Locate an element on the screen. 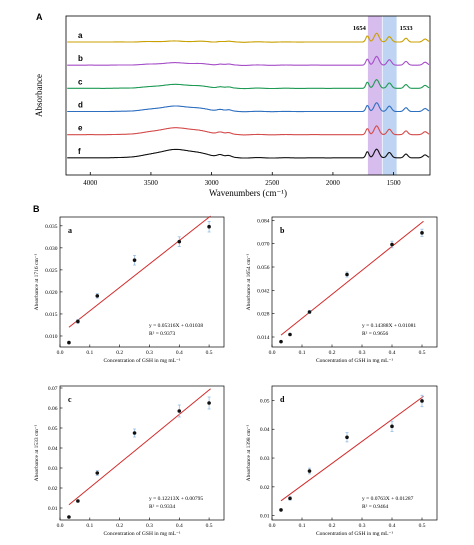 This screenshot has width=474, height=545. x-tick-label: 0.2 is located at coordinates (332, 526).